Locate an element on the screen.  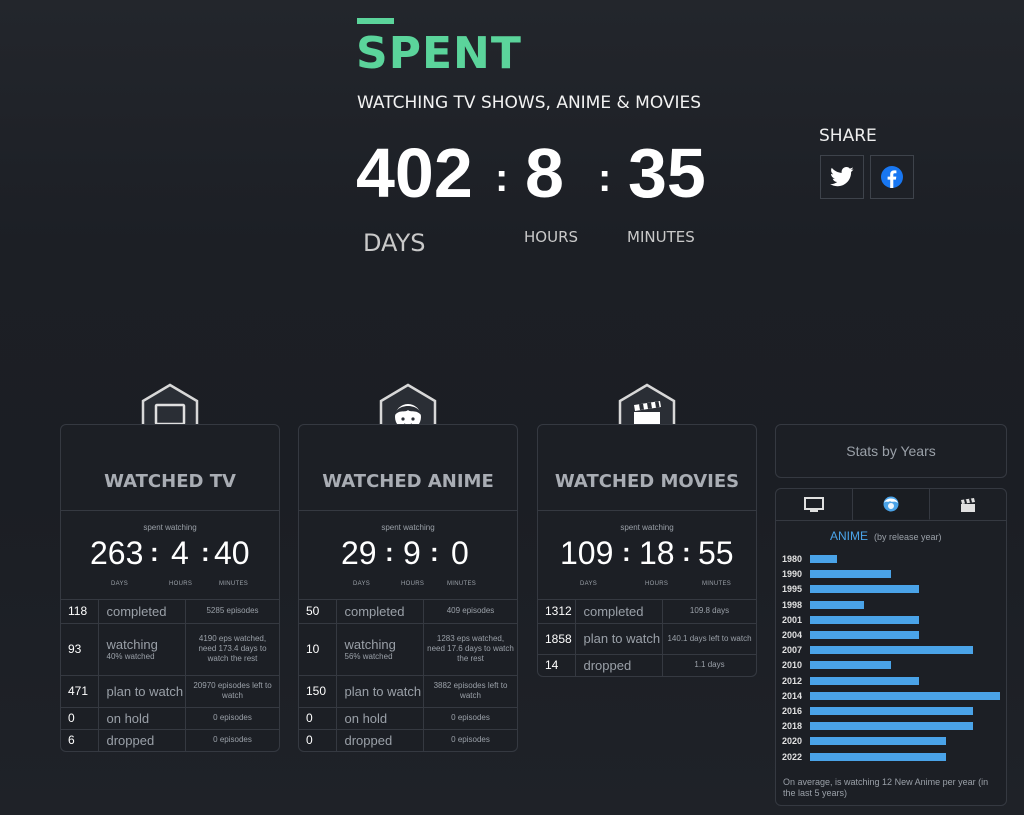
year-label: 1990 is located at coordinates (792, 574).